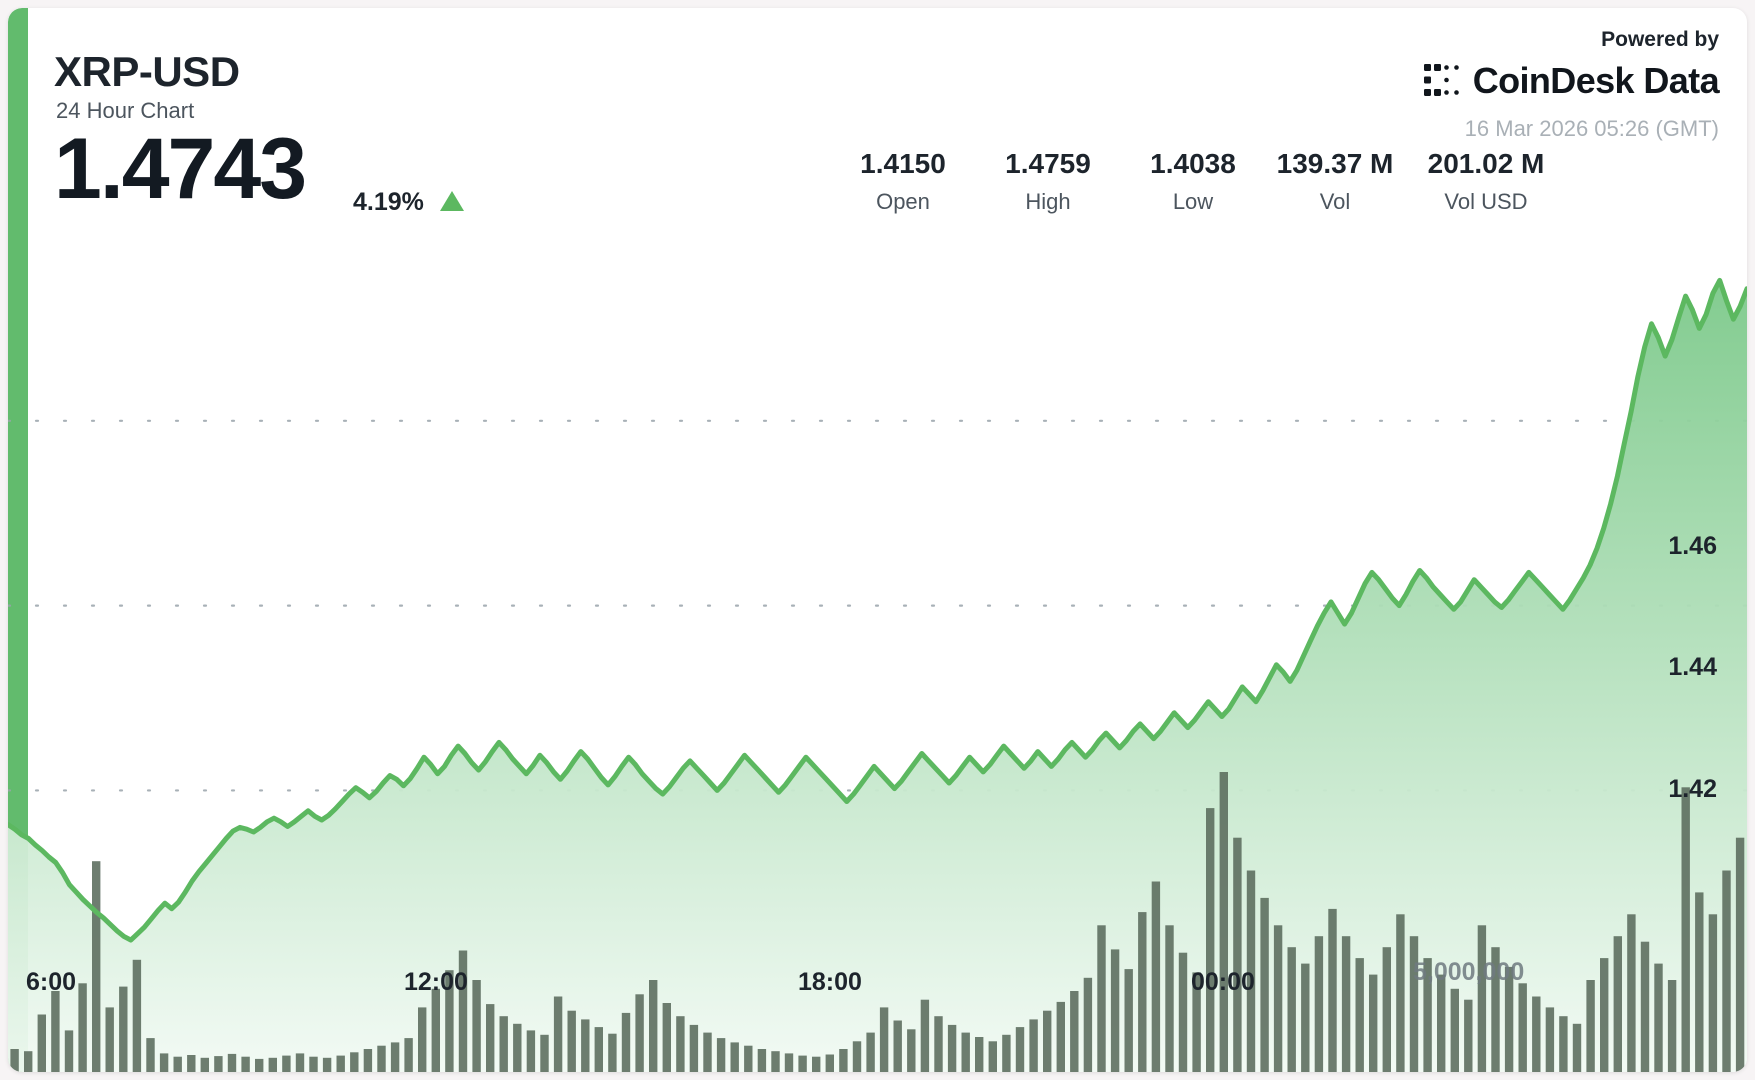 Image resolution: width=1755 pixels, height=1080 pixels. I want to click on stat-label: Open, so click(903, 201).